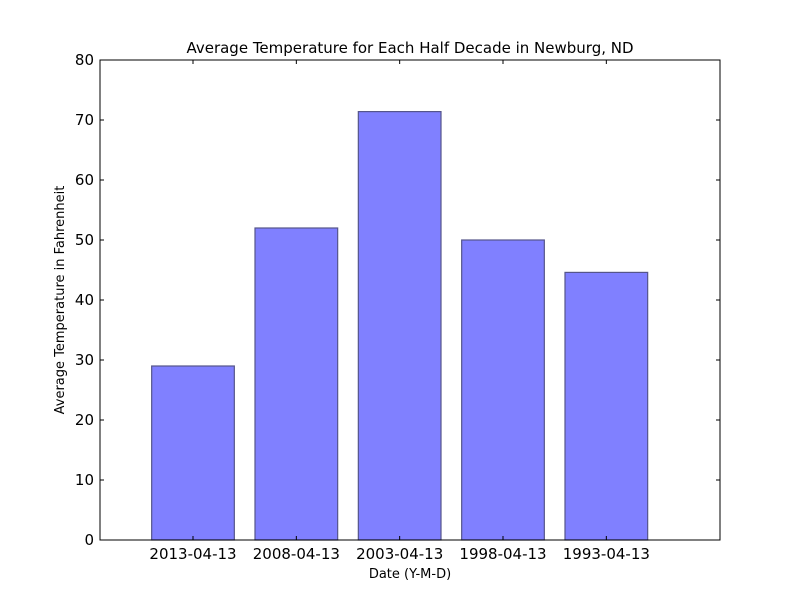  What do you see at coordinates (84, 60) in the screenshot?
I see `y-tick-label: 80` at bounding box center [84, 60].